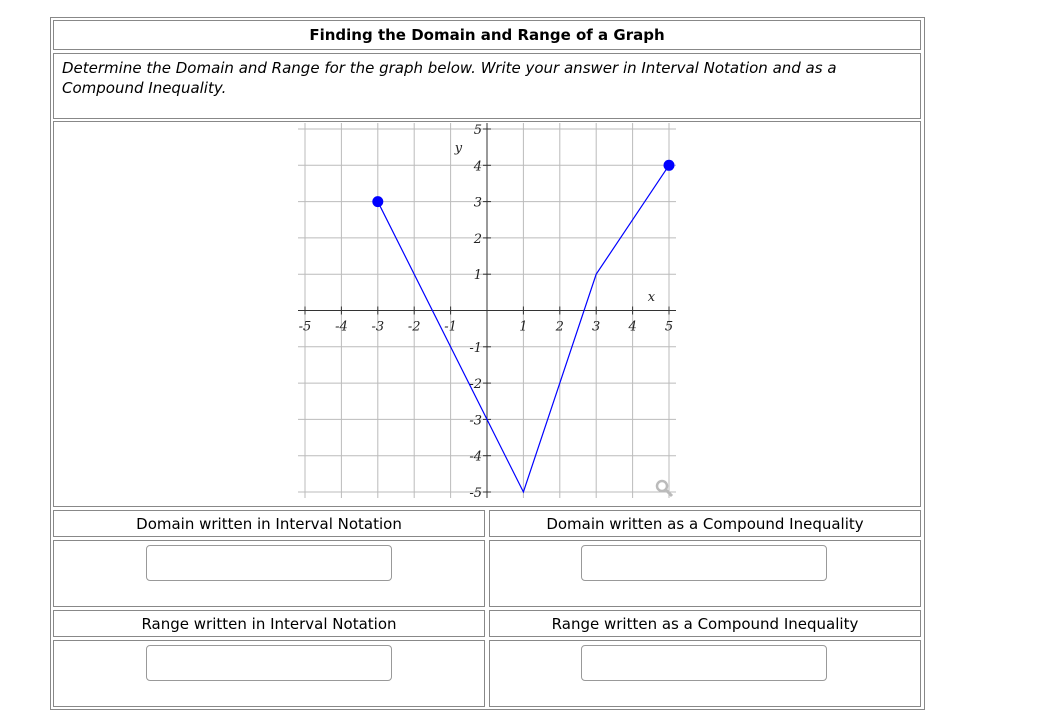 The height and width of the screenshot is (723, 1061). I want to click on domain-interval-label: Domain written in Interval Notation, so click(269, 523).